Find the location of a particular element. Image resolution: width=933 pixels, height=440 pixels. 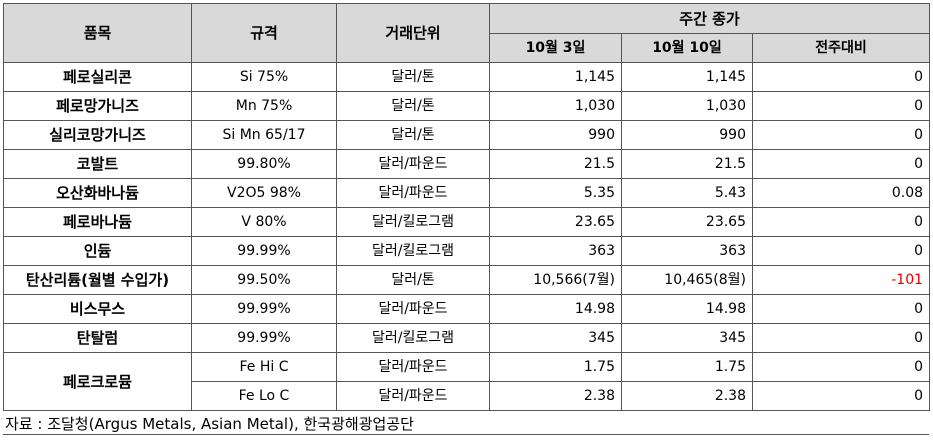

price-oct10: 14.98 is located at coordinates (687, 309).